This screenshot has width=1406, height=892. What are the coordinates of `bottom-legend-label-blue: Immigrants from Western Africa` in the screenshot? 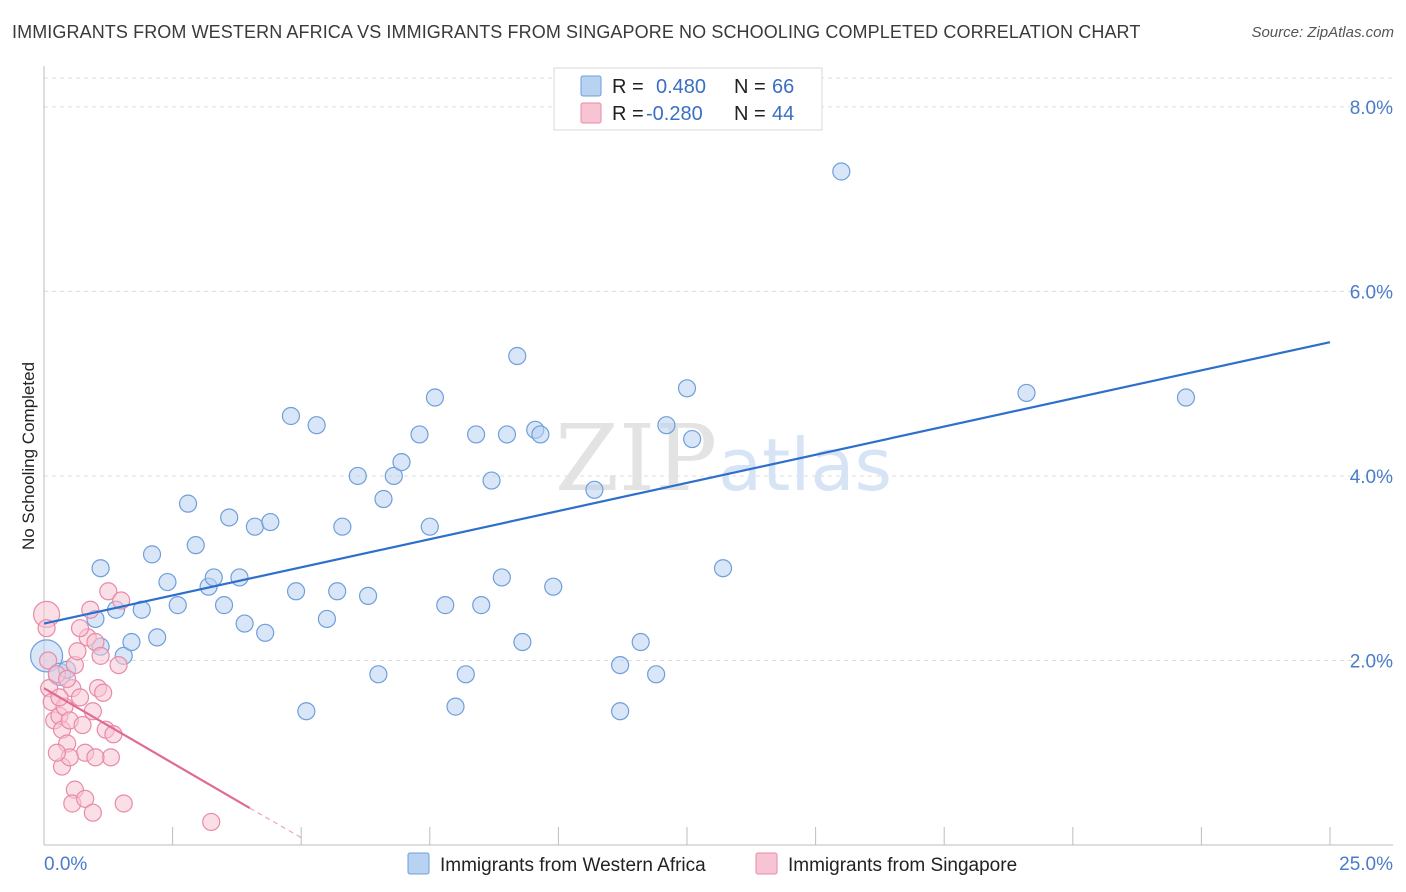 It's located at (573, 865).